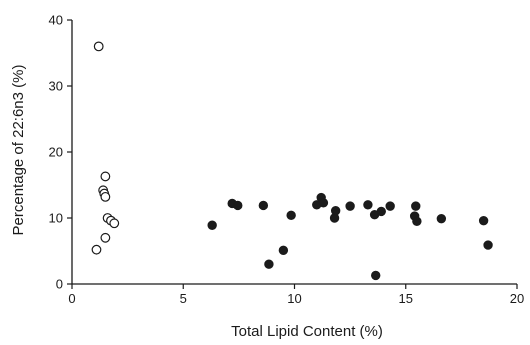  I want to click on x-tick-label: 0, so click(71, 298).